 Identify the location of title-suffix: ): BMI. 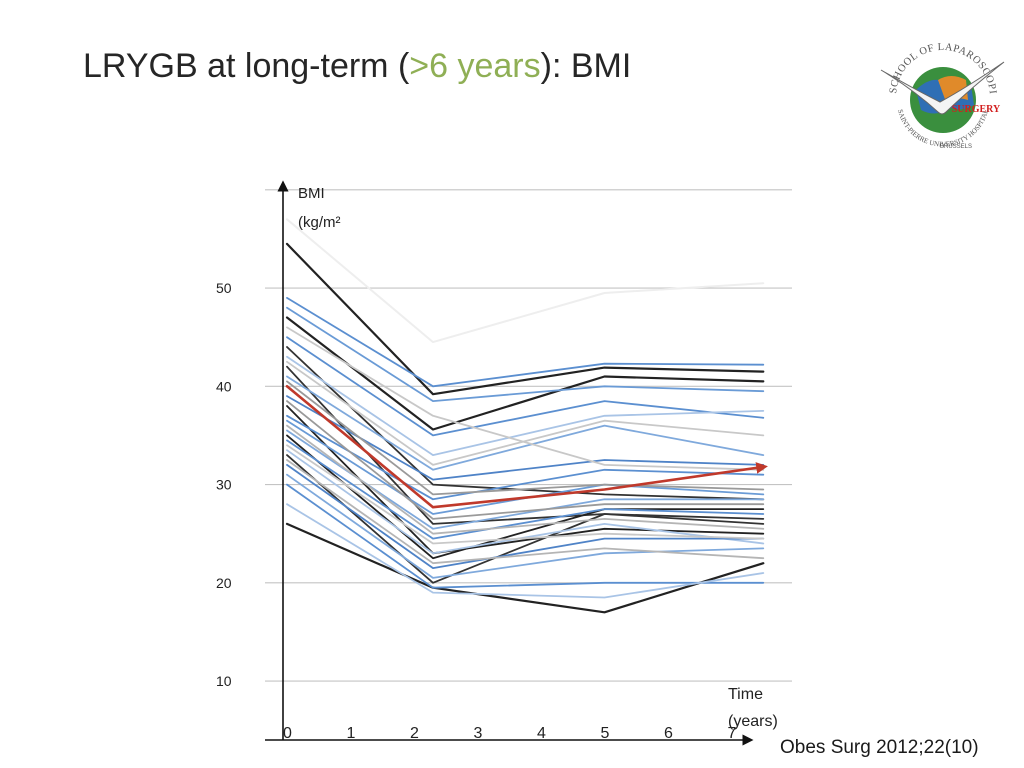
(586, 66).